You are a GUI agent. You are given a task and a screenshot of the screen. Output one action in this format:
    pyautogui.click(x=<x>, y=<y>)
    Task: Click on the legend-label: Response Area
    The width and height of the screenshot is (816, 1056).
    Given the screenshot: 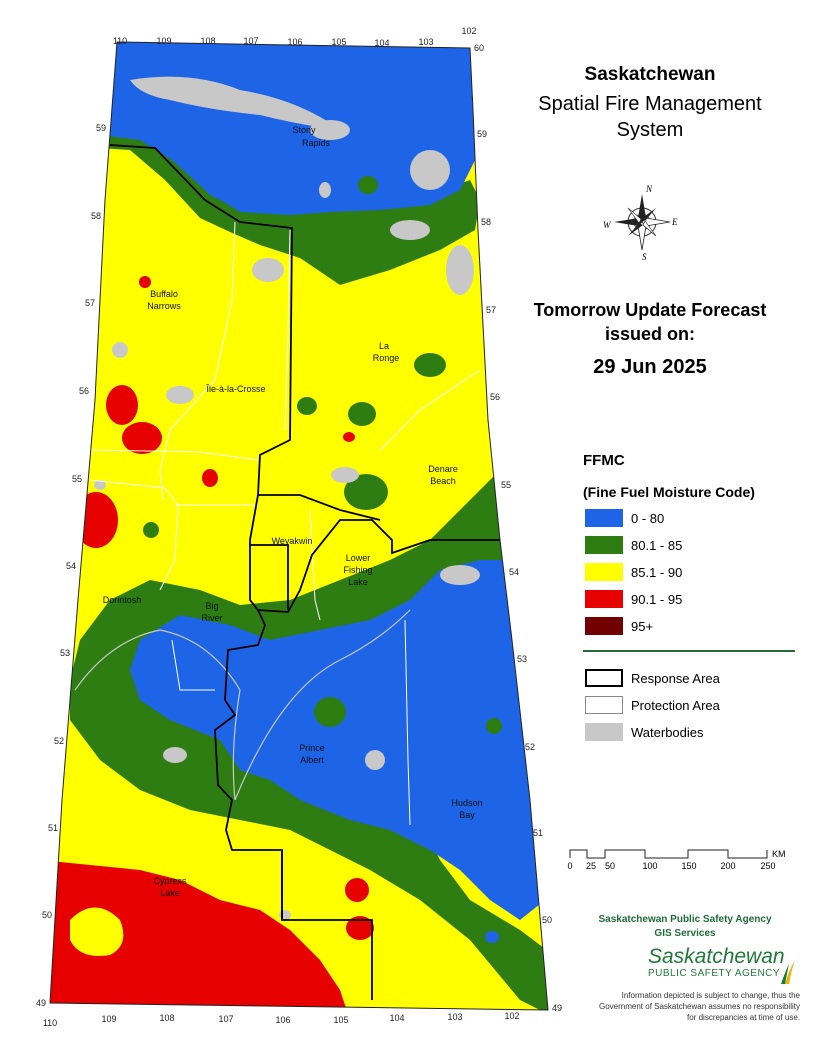 What is the action you would take?
    pyautogui.click(x=675, y=678)
    